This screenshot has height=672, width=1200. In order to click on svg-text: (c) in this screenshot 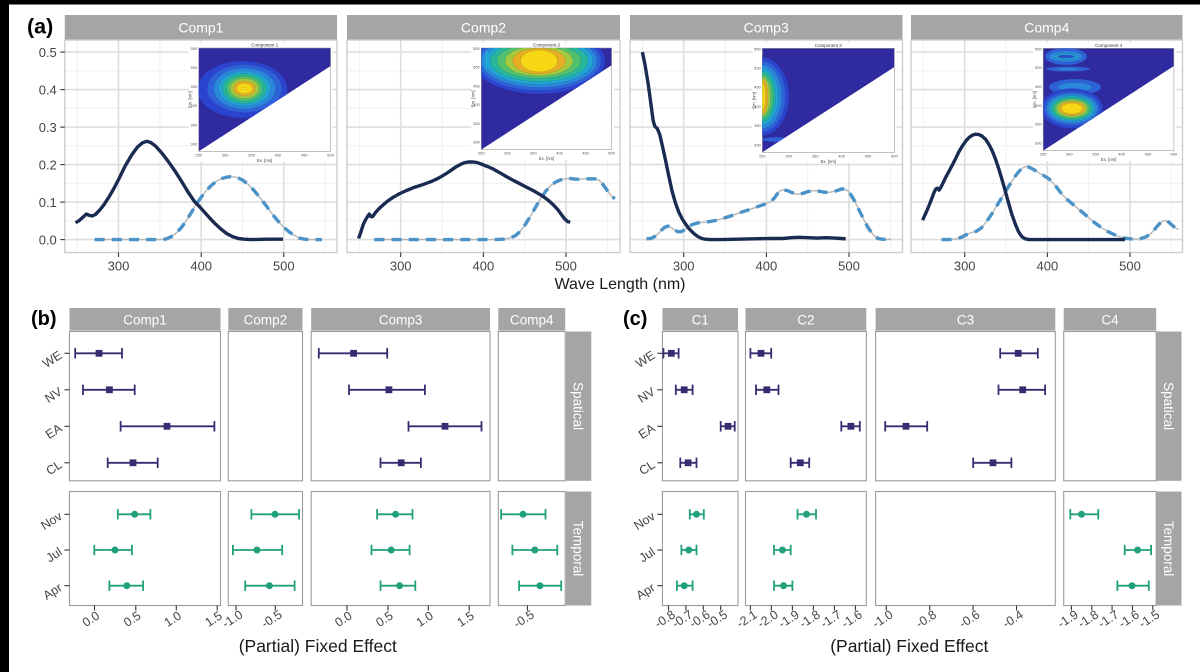, I will do `click(635, 319)`.